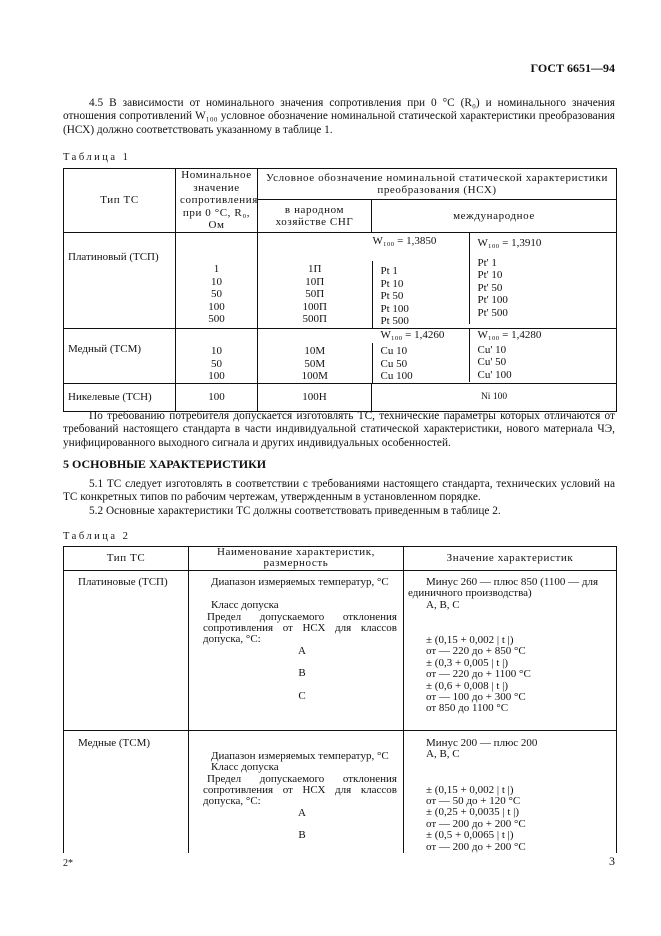 The height and width of the screenshot is (936, 661). What do you see at coordinates (573, 68) in the screenshot?
I see `standard-header: ГОСТ 6651—94` at bounding box center [573, 68].